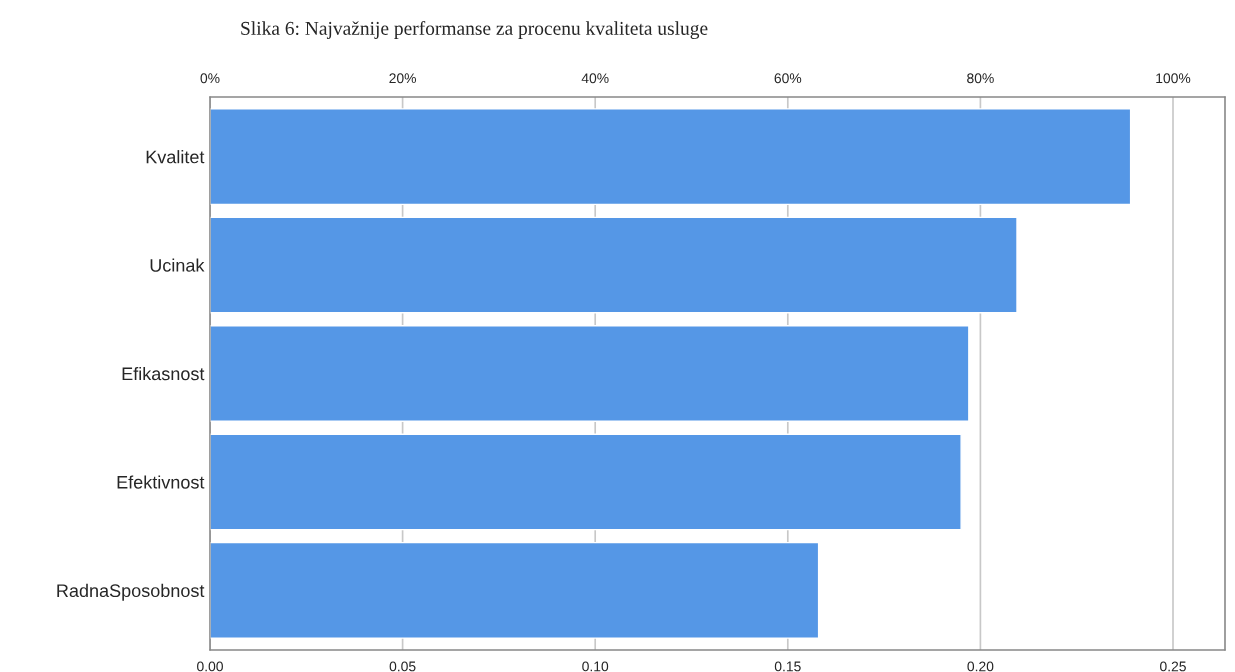 The width and height of the screenshot is (1235, 672). What do you see at coordinates (787, 666) in the screenshot?
I see `x-tick-label: 0.15` at bounding box center [787, 666].